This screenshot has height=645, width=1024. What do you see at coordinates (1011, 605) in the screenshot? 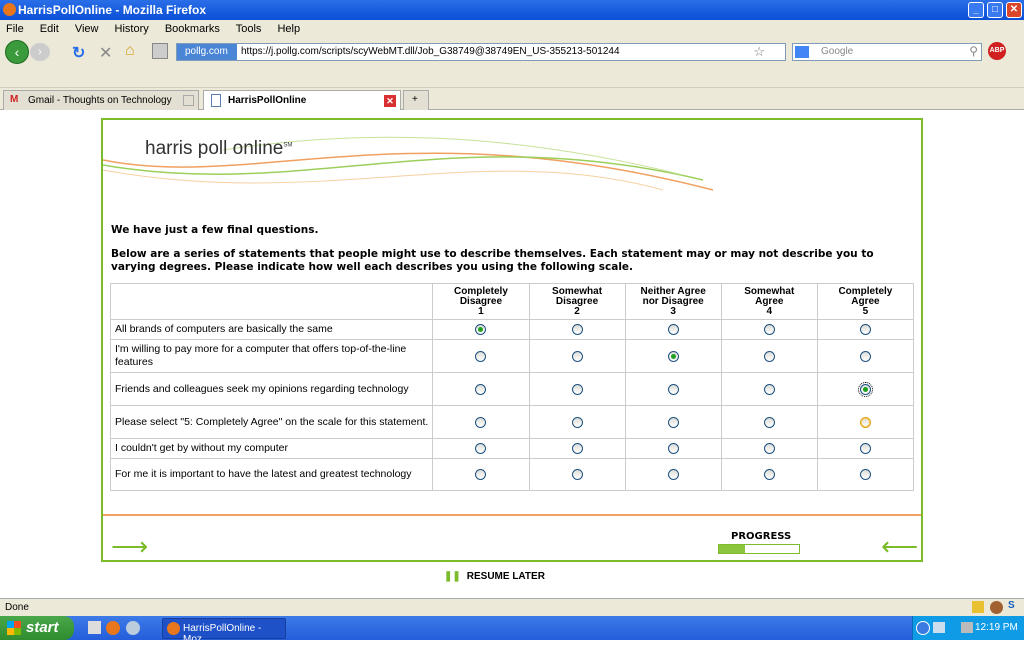
I see `skype-icon: S` at bounding box center [1011, 605].